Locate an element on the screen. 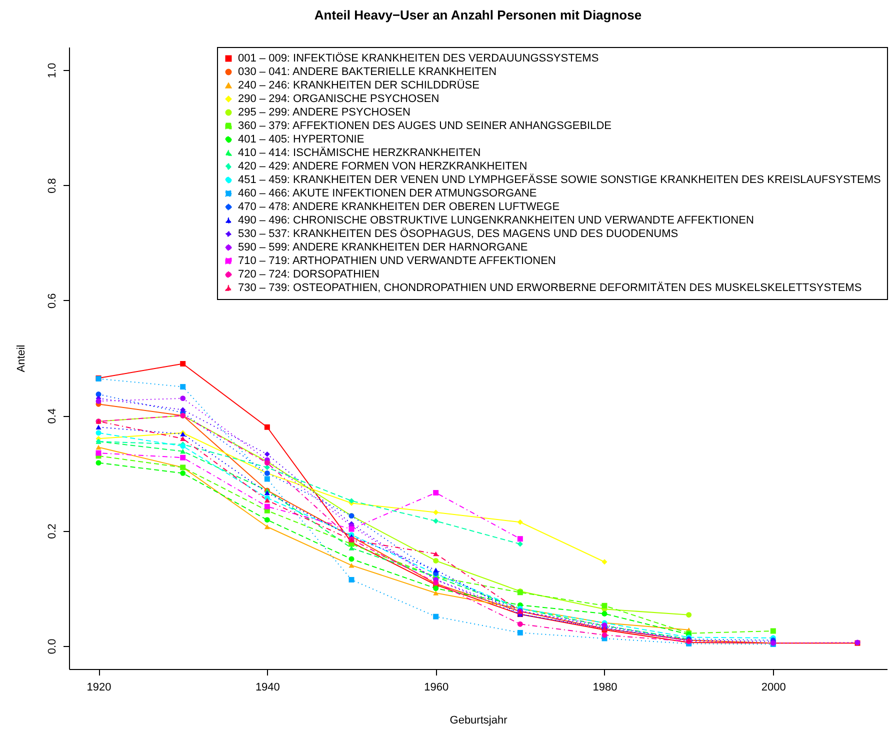  legend-label: 360 – 379: AFFEKTIONEN DES AUGES UND SEINER ANHANGSGEBILDE is located at coordinates (425, 126).